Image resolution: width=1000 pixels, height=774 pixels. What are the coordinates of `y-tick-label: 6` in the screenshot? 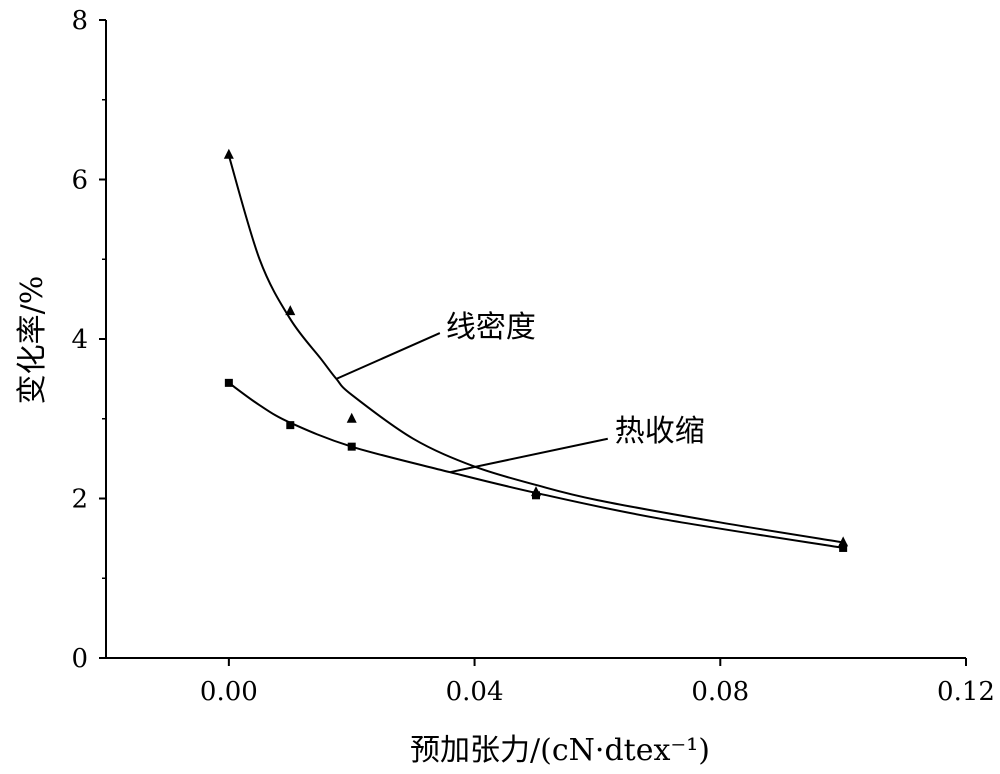 It's located at (79, 181).